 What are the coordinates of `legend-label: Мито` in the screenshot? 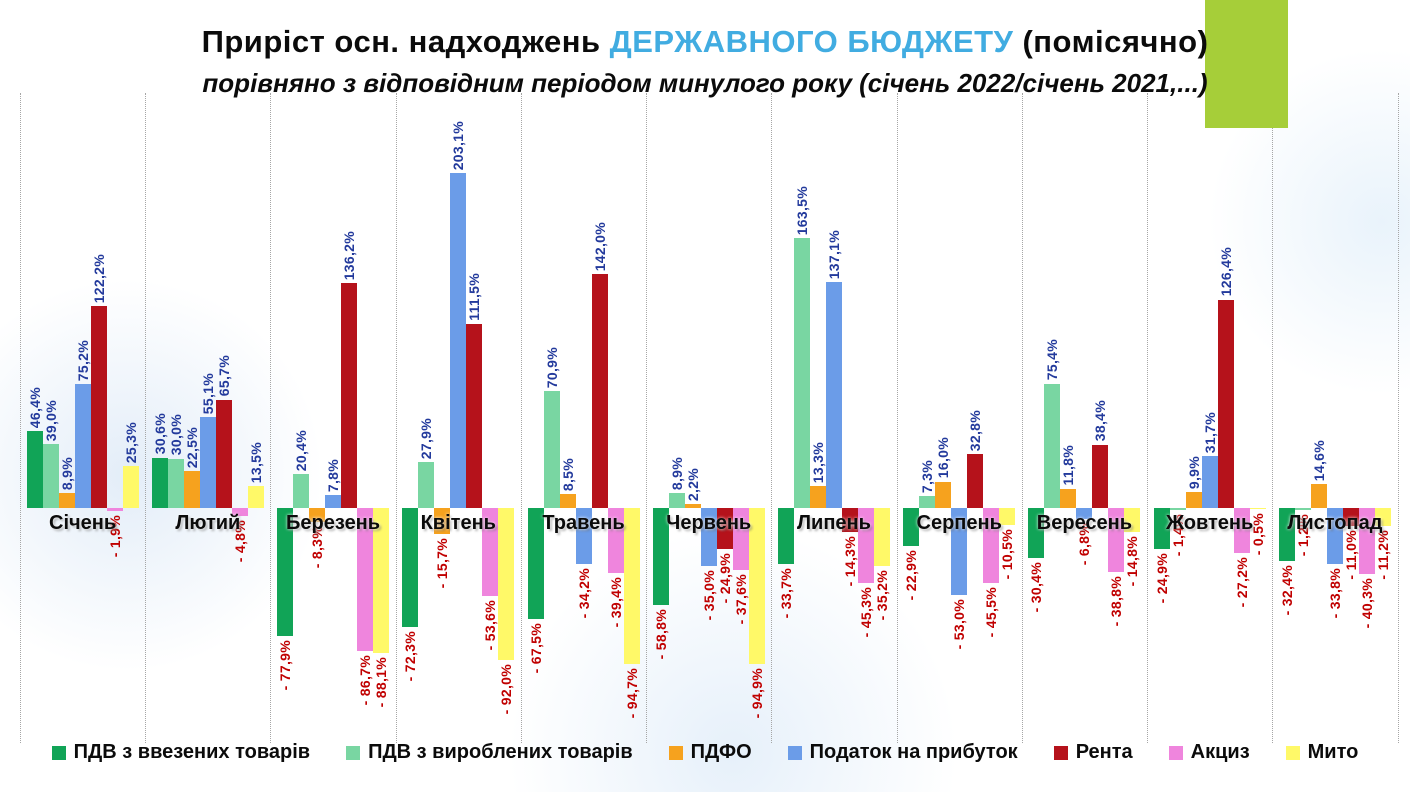 It's located at (1333, 752).